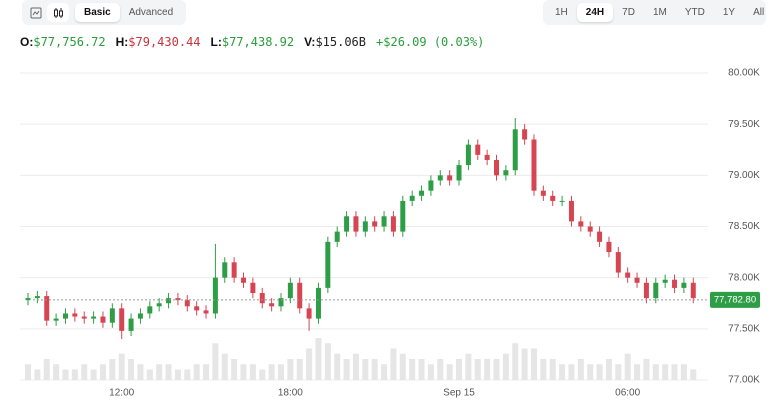 This screenshot has width=768, height=412. Describe the element at coordinates (122, 42) in the screenshot. I see `stat-label: H:` at that location.